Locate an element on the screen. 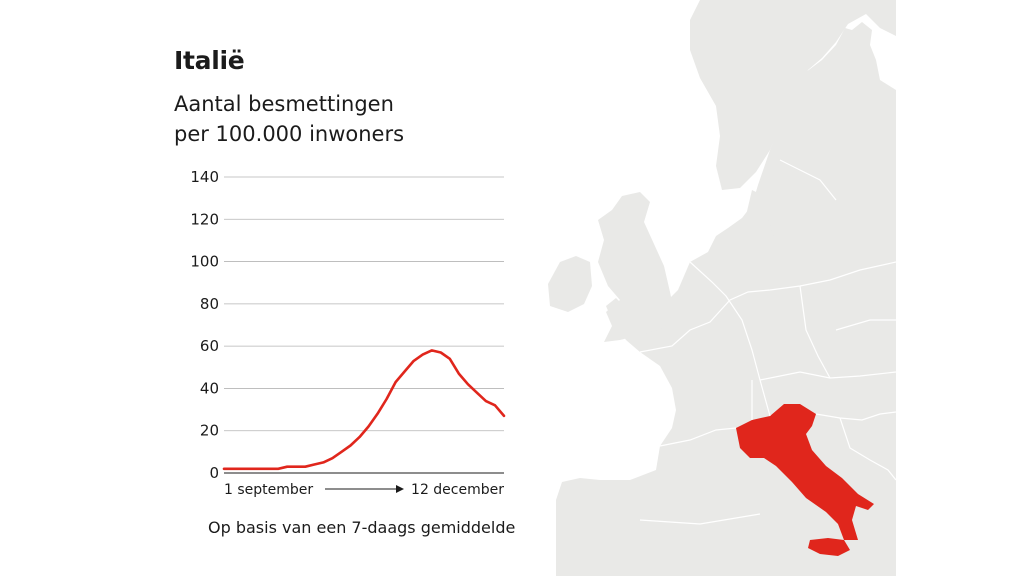  y-tick-label: 0 is located at coordinates (214, 473).